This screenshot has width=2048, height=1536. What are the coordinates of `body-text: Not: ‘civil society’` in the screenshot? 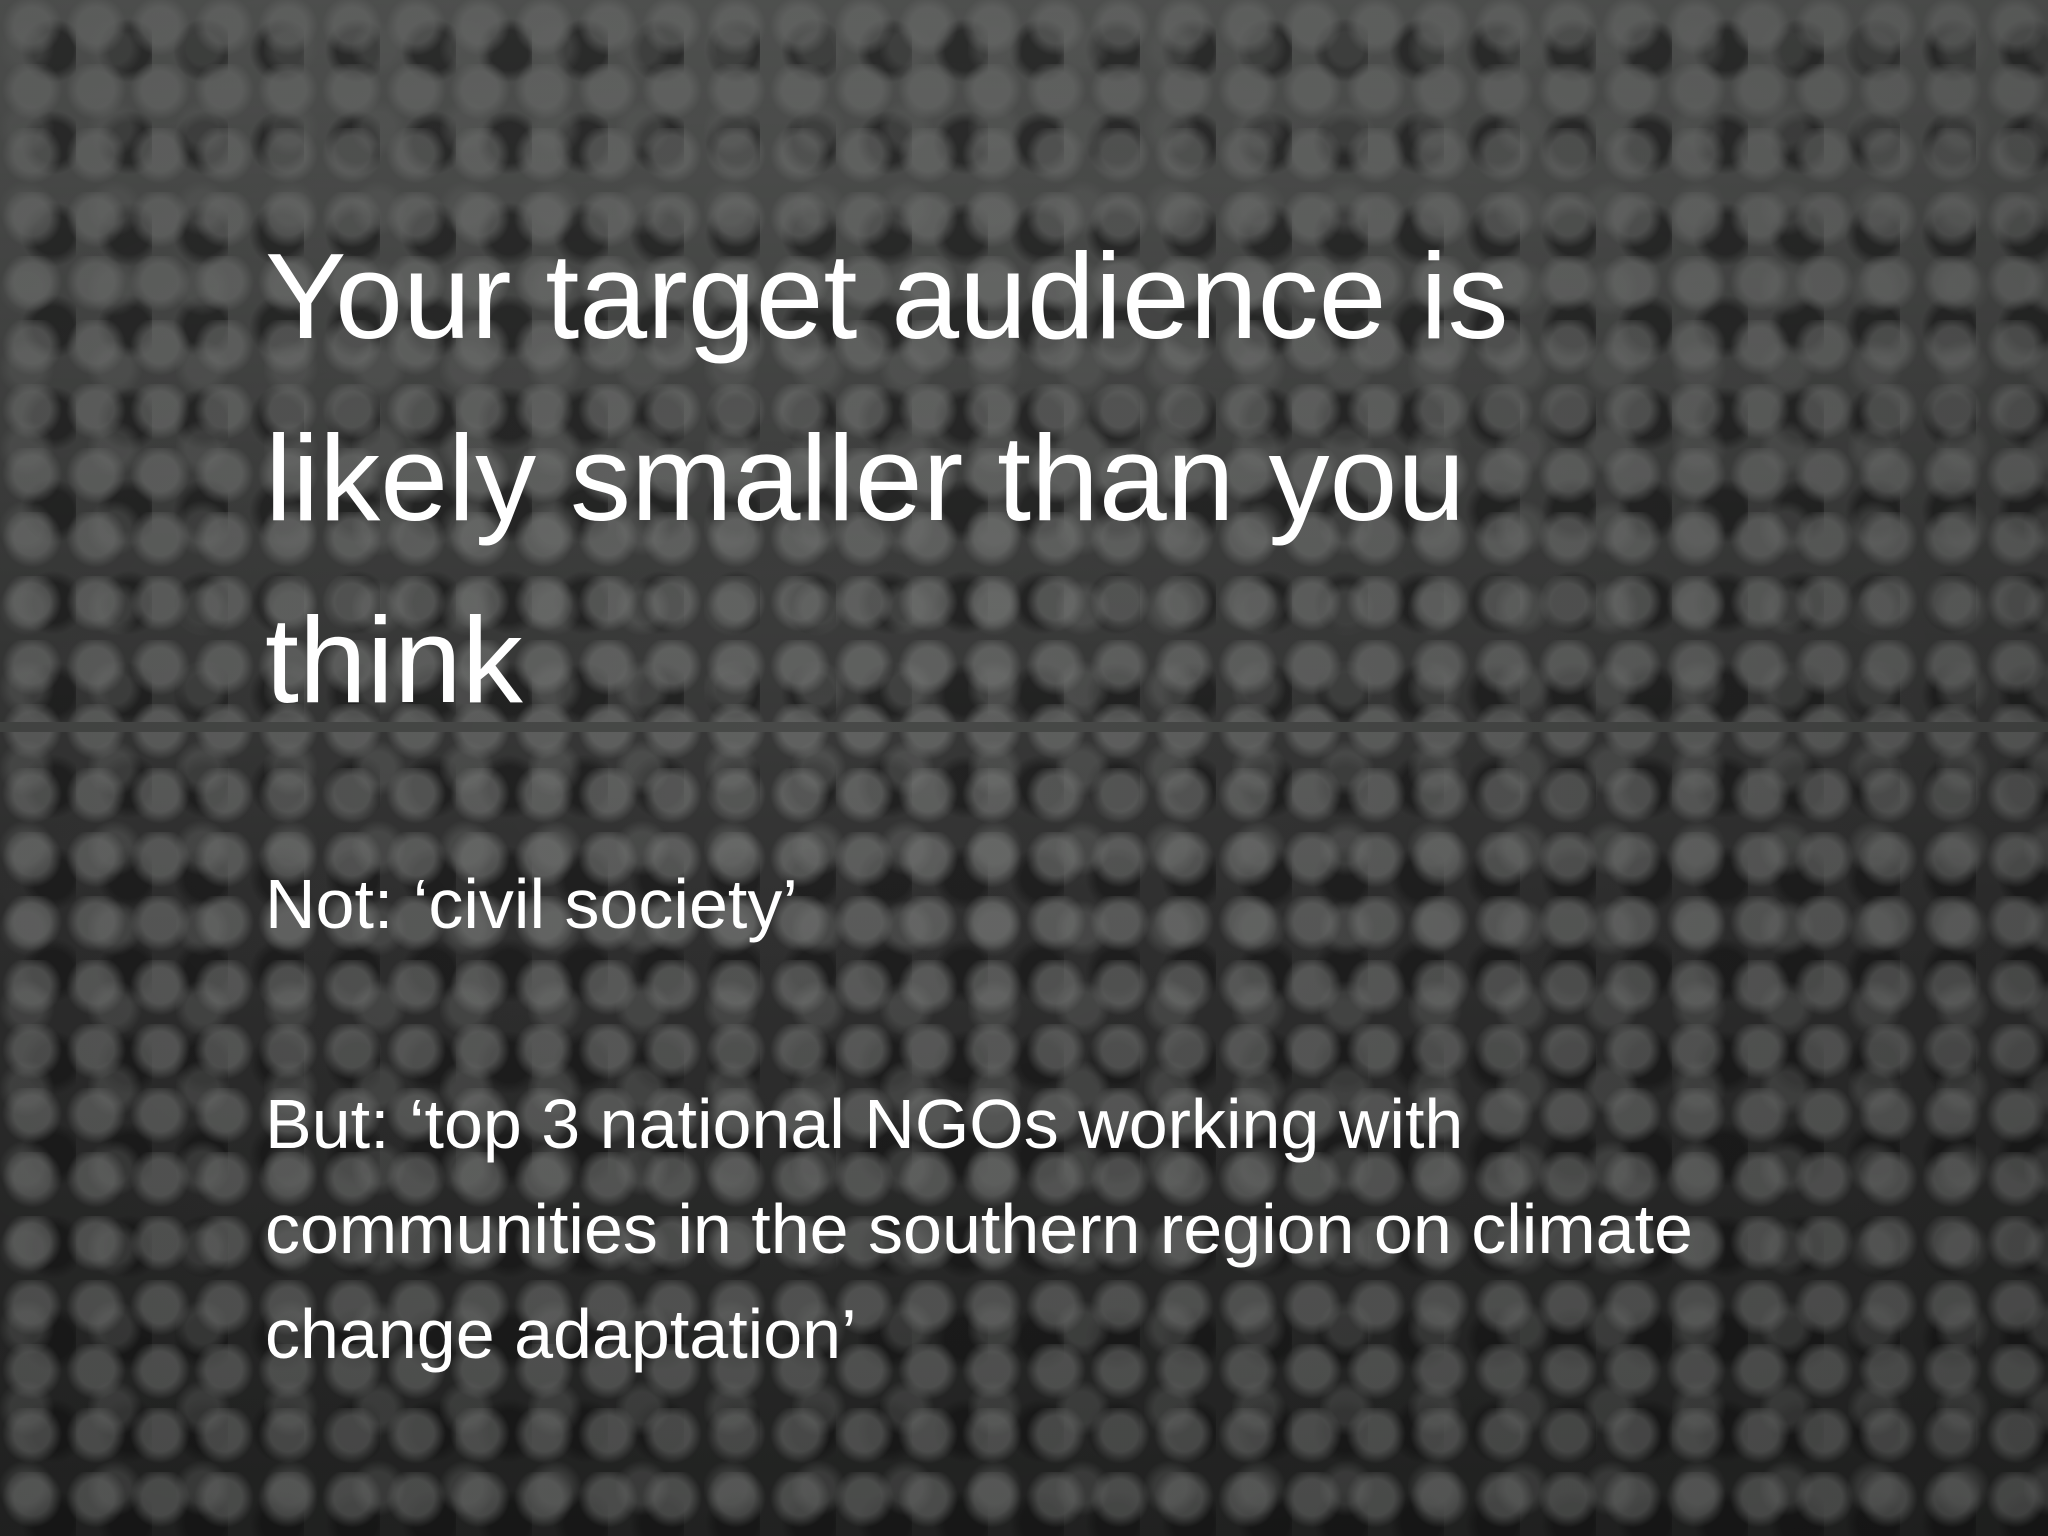 It's located at (531, 904).